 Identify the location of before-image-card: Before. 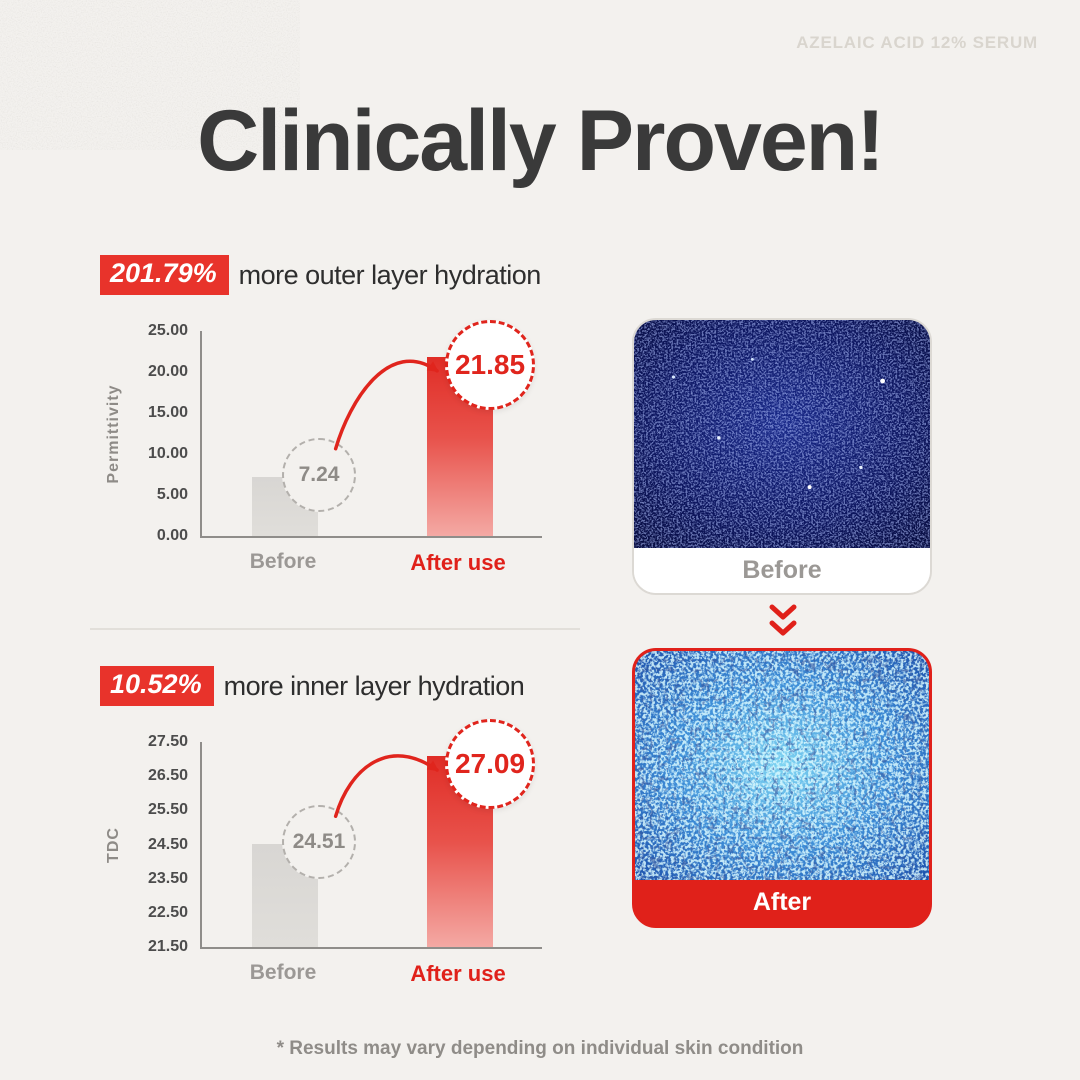
(782, 456).